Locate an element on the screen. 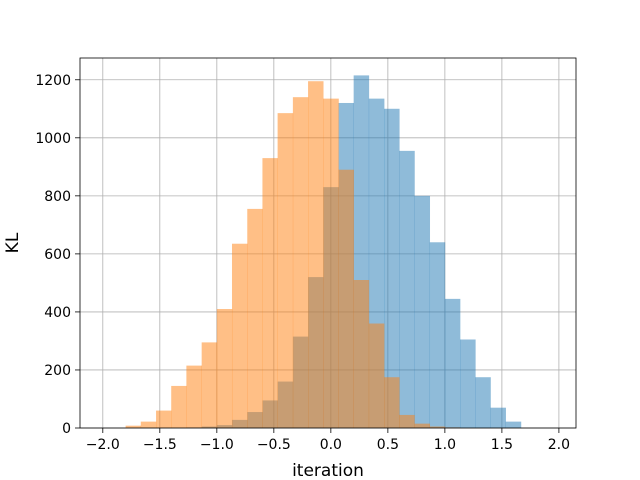 This screenshot has height=480, width=640. x-tick-label: −0.5 is located at coordinates (274, 445).